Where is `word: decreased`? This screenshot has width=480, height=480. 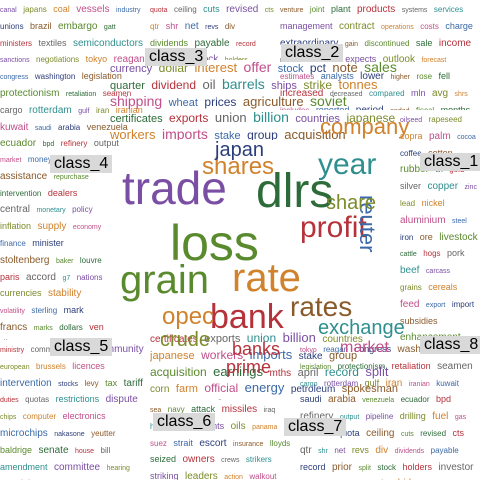
word: decreased is located at coordinates (346, 94).